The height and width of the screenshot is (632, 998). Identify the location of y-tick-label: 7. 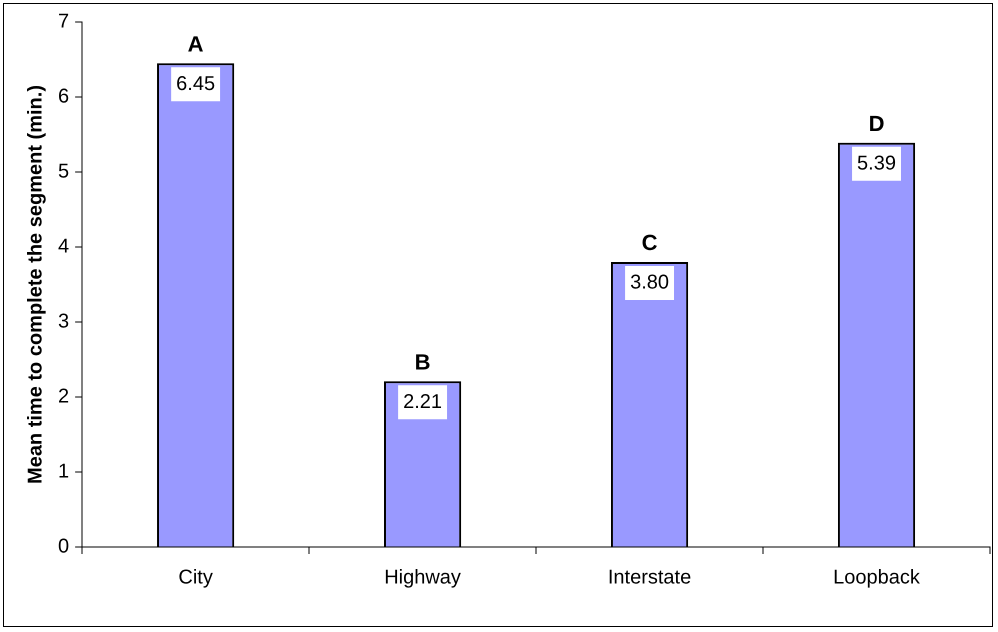
(64, 21).